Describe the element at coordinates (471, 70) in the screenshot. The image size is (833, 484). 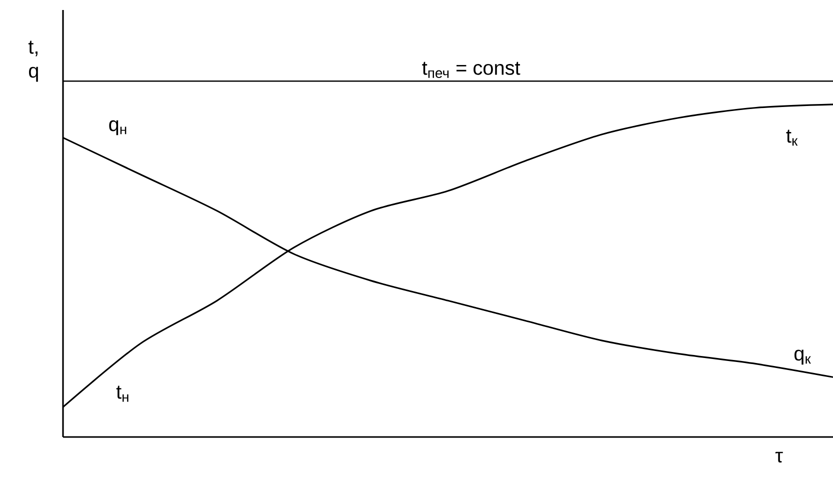
I see `ref-line-label: t$_{печ}$ = const` at that location.